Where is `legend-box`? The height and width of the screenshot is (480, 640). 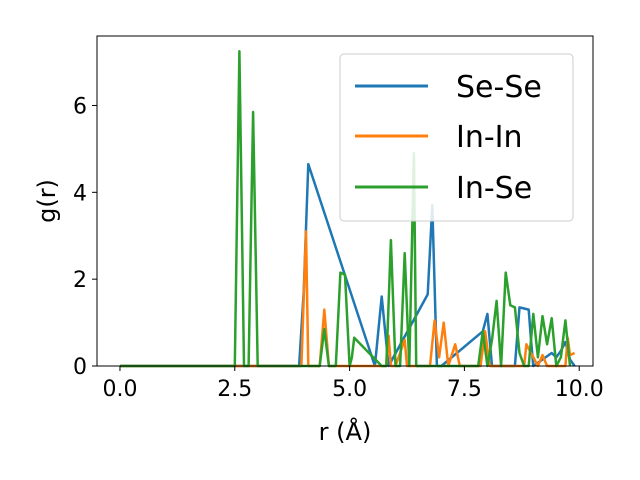
legend-box is located at coordinates (456, 137).